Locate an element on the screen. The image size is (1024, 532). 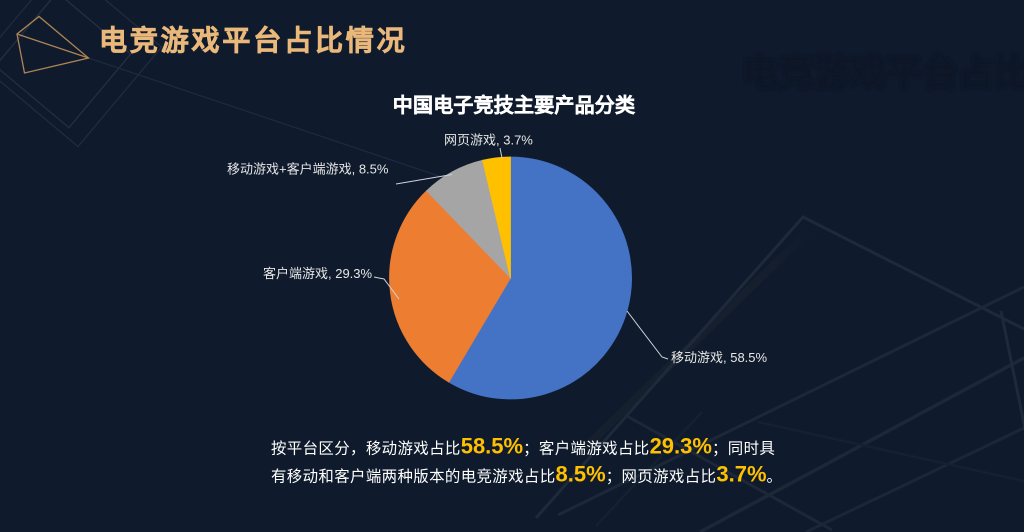
svg-text: 中国电子竞技主要产品分类 is located at coordinates (514, 105).